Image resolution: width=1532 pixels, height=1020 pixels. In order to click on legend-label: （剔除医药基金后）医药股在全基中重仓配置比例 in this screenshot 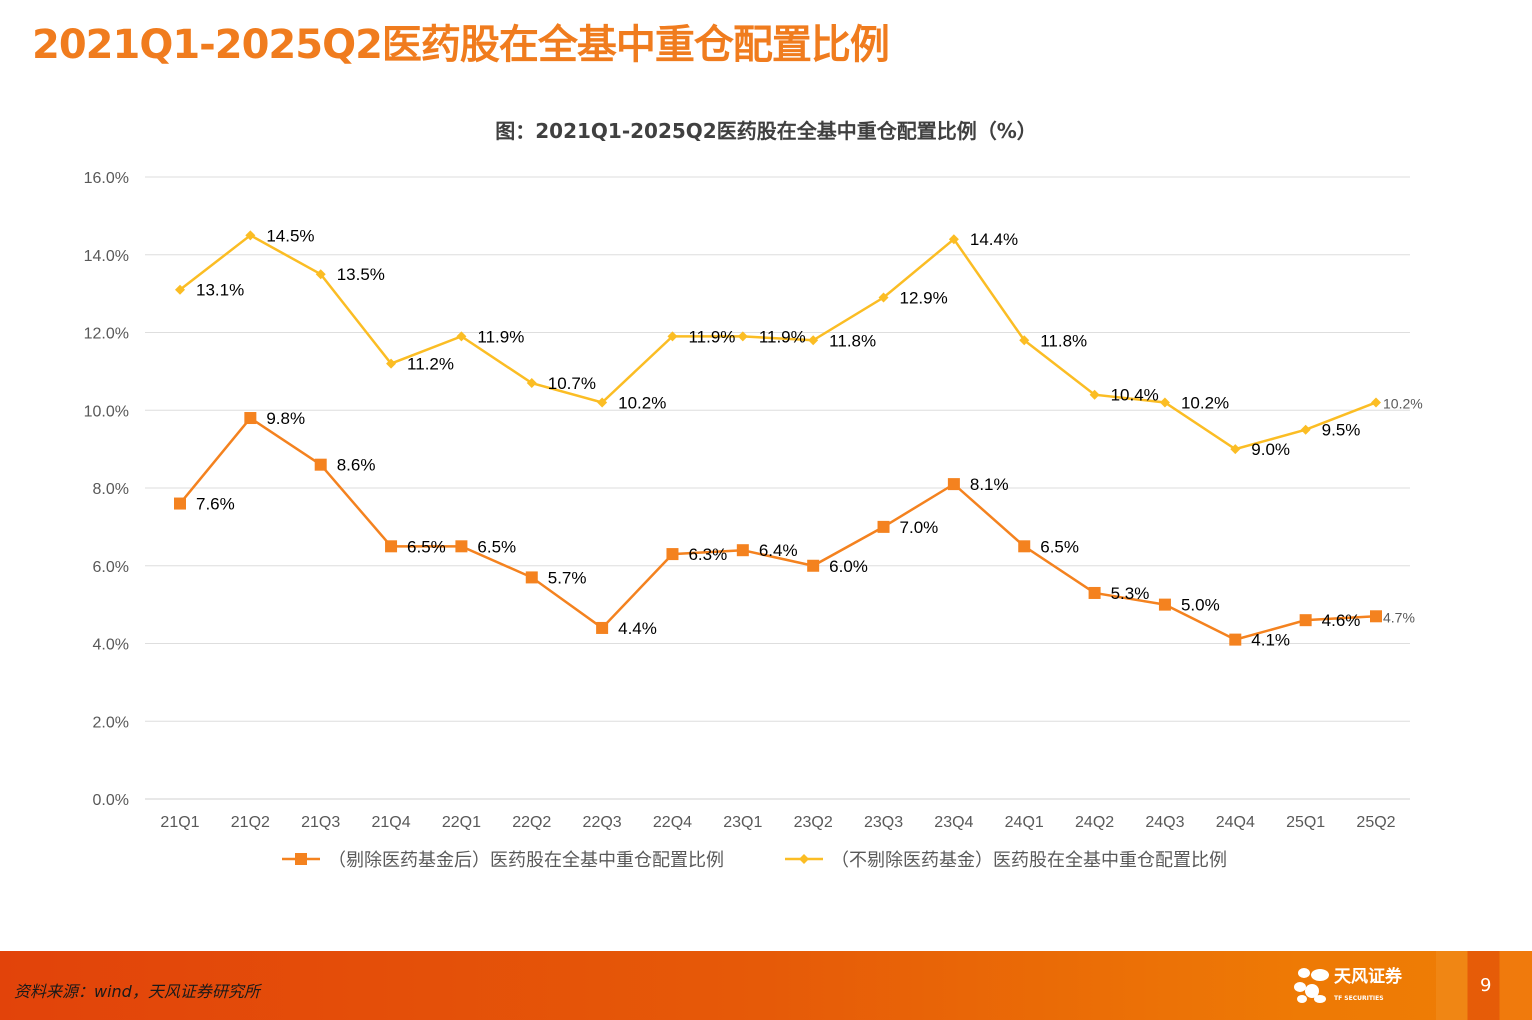, I will do `click(526, 860)`.